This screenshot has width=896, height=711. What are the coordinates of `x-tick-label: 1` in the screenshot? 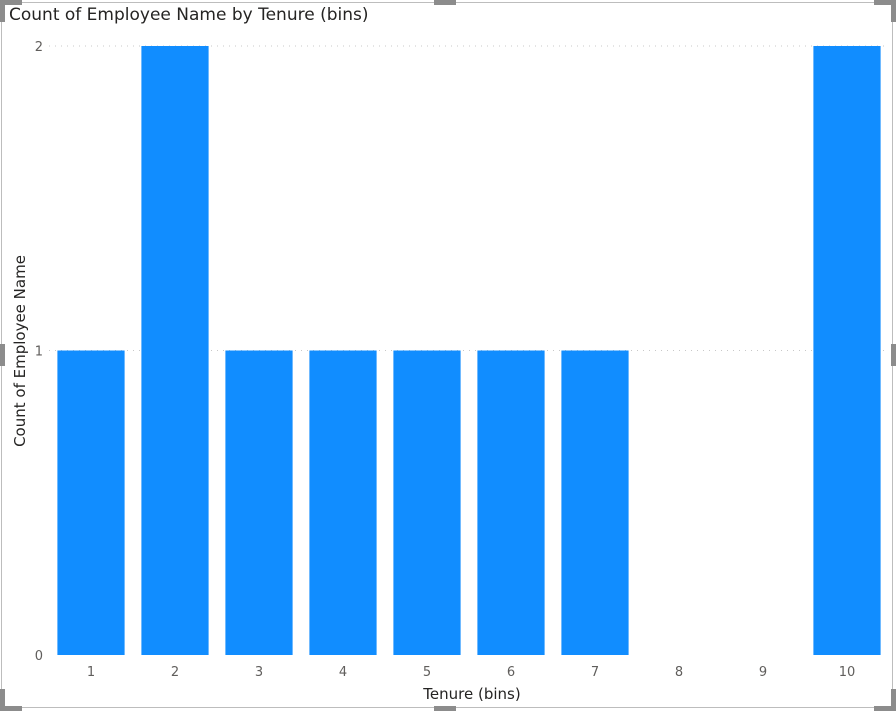 It's located at (91, 672).